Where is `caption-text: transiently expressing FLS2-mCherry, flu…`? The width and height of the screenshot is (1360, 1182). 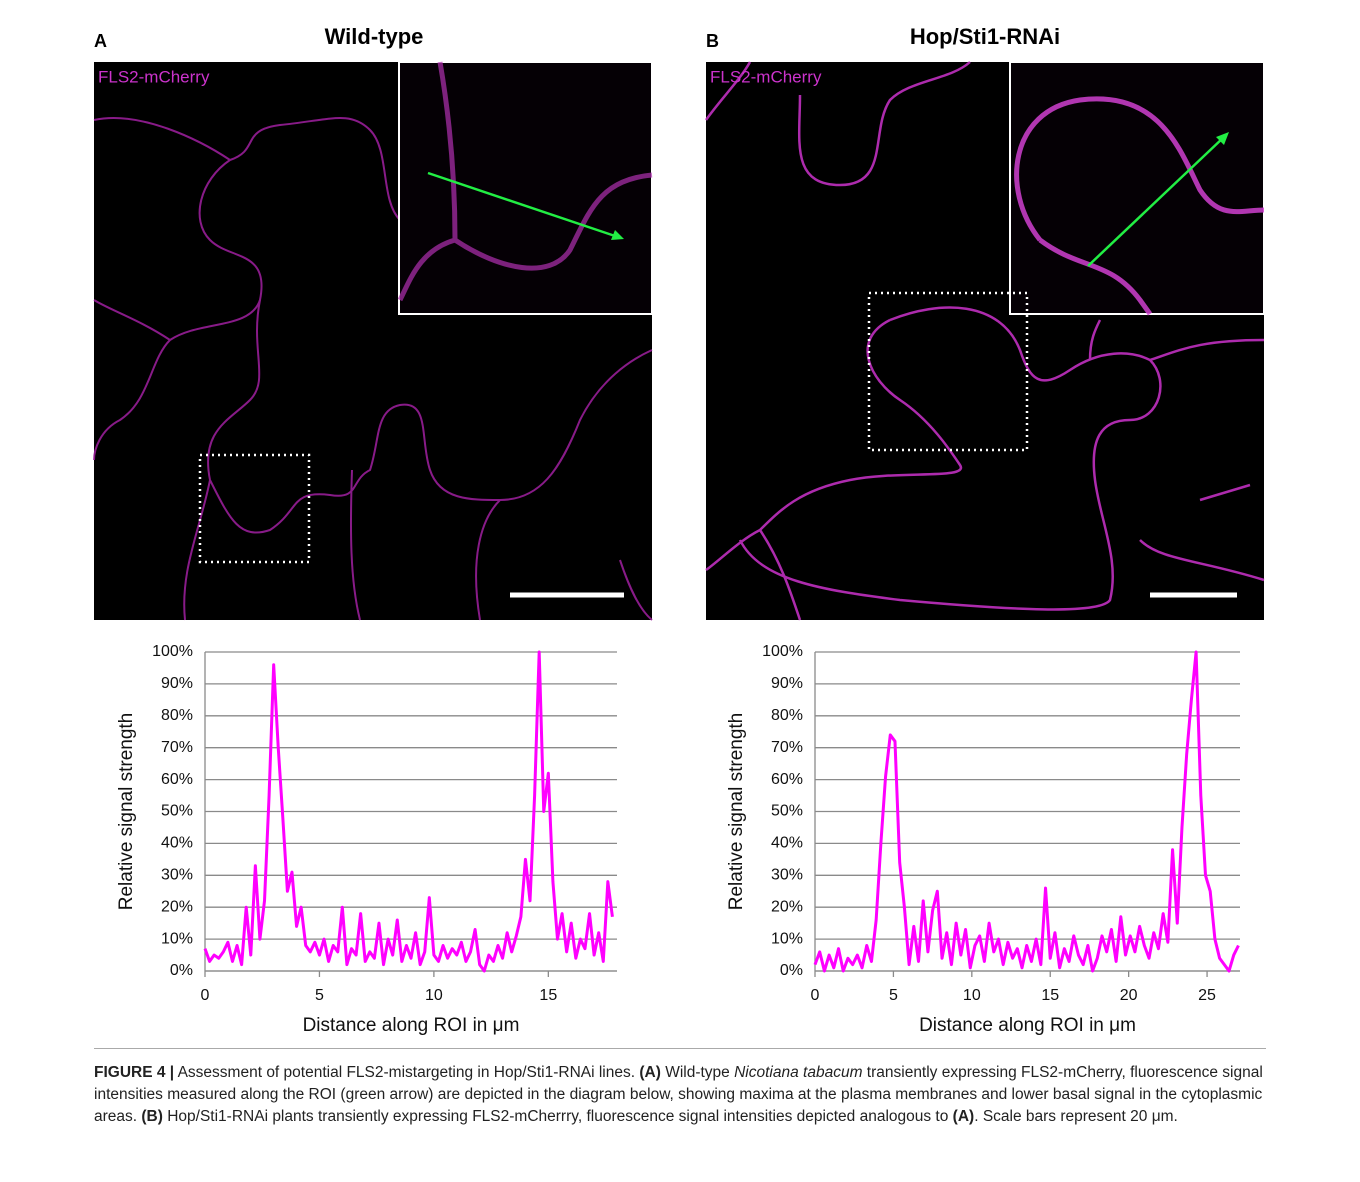
caption-text: transiently expressing FLS2-mCherry, flu… is located at coordinates (678, 1094).